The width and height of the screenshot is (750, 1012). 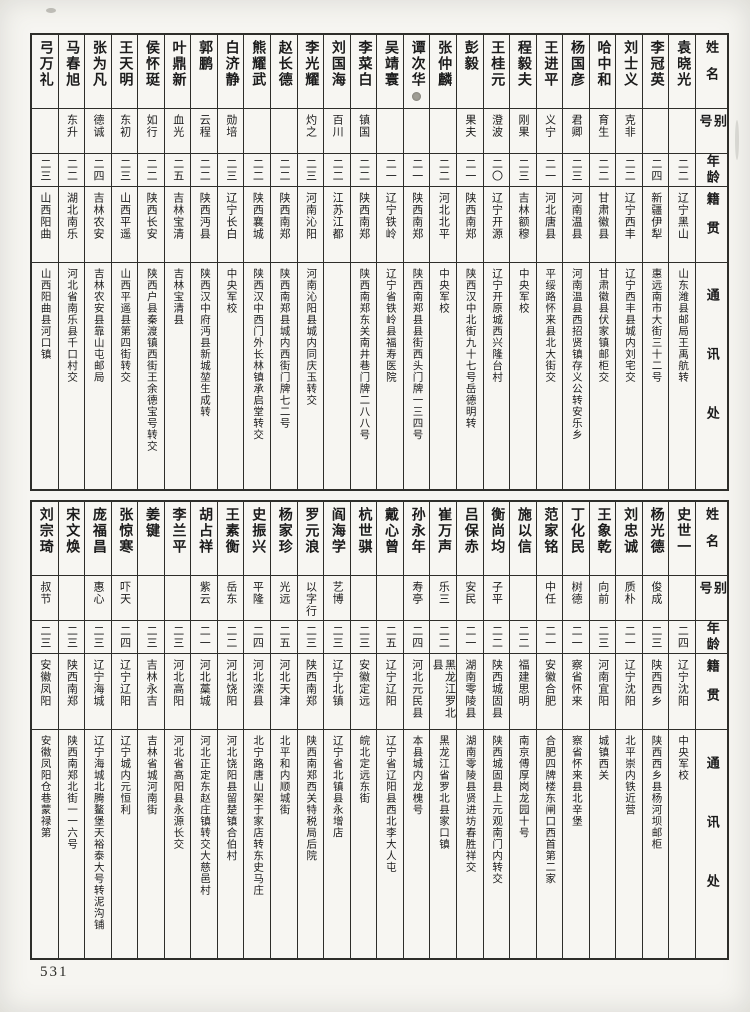 What do you see at coordinates (443, 216) in the screenshot?
I see `origin-cell-text: 河北北平` at bounding box center [443, 216].